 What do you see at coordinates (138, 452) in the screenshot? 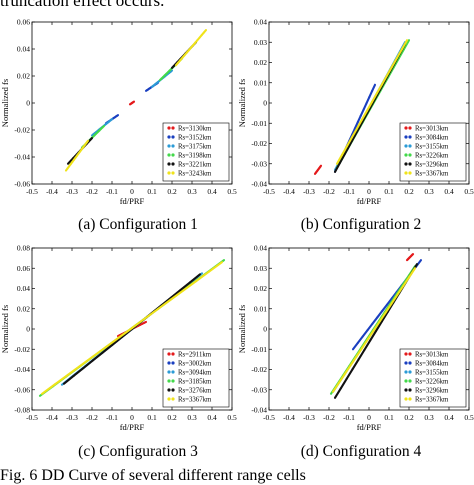
I see `caption-c: (c) Configuration 3` at bounding box center [138, 452].